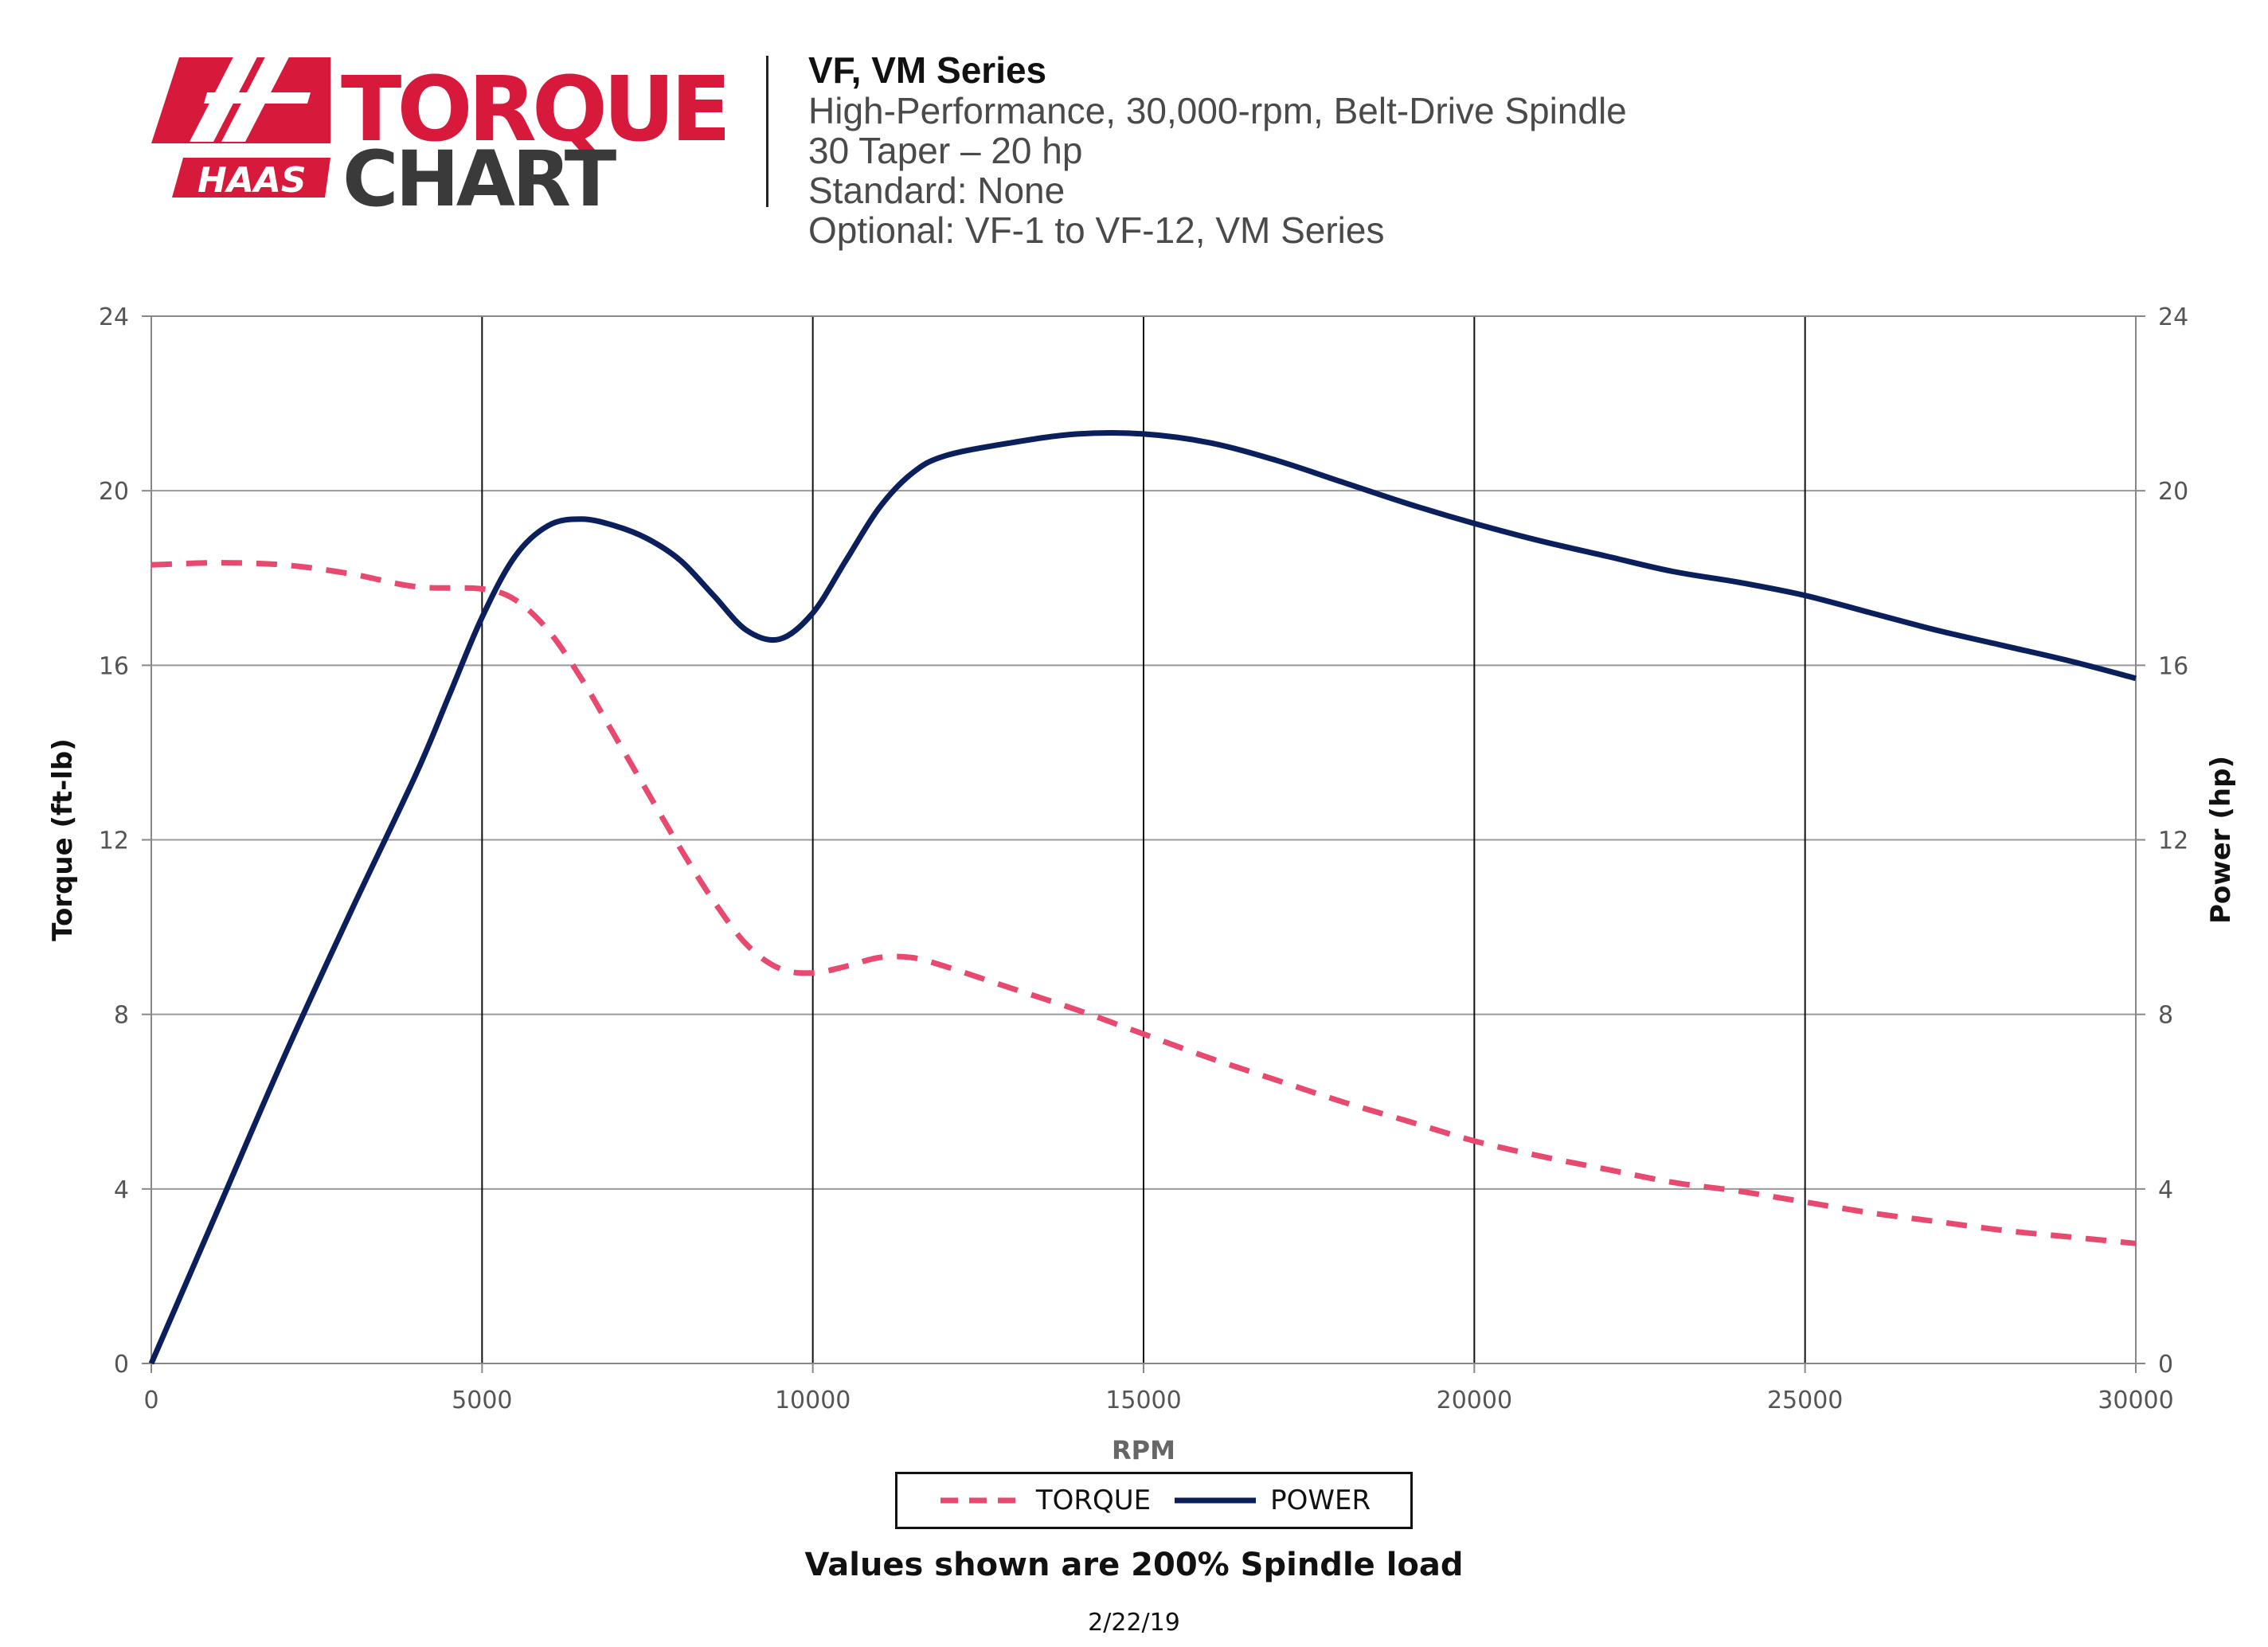 The height and width of the screenshot is (1647, 2268). Describe the element at coordinates (121, 1190) in the screenshot. I see `y-tick-label-left: 4` at that location.